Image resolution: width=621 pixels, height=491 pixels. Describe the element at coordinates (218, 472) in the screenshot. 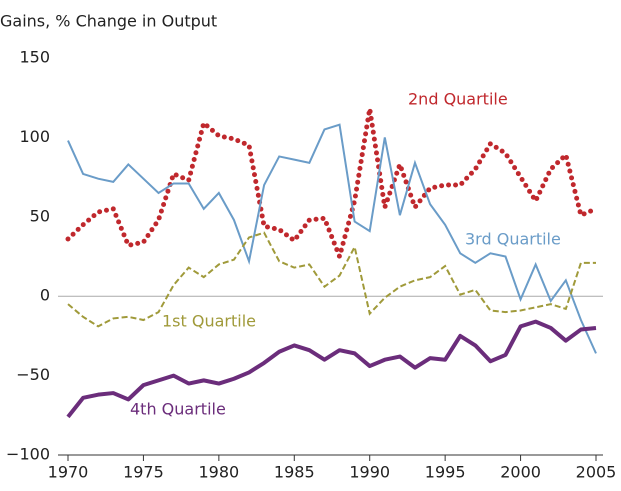

I see `x-tick-label: 1980` at that location.